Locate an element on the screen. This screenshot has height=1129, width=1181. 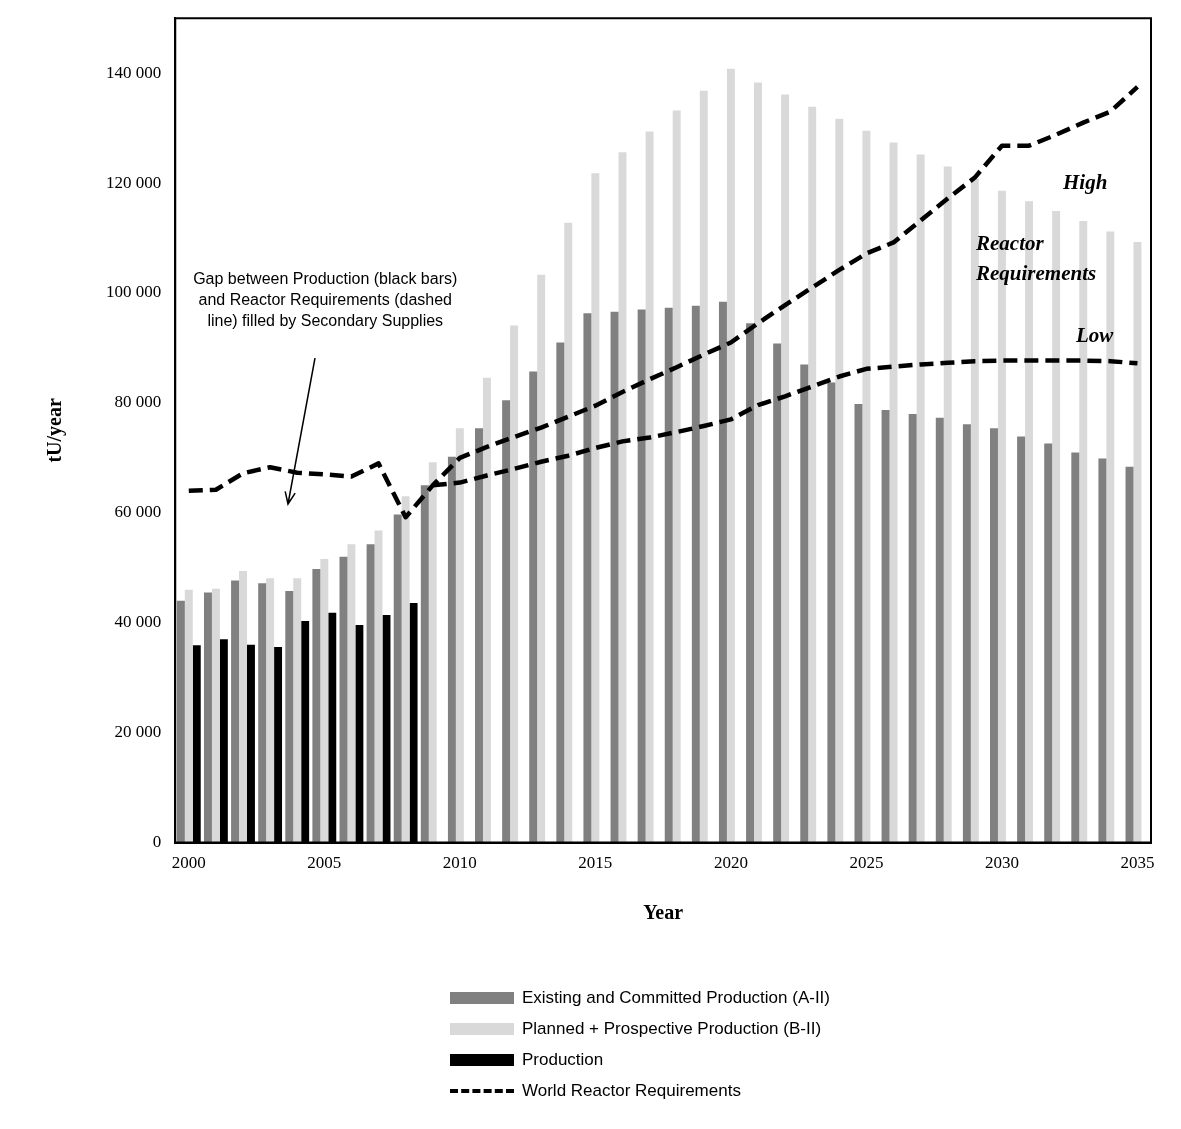
y-tick-label: 80 000 is located at coordinates (138, 402).